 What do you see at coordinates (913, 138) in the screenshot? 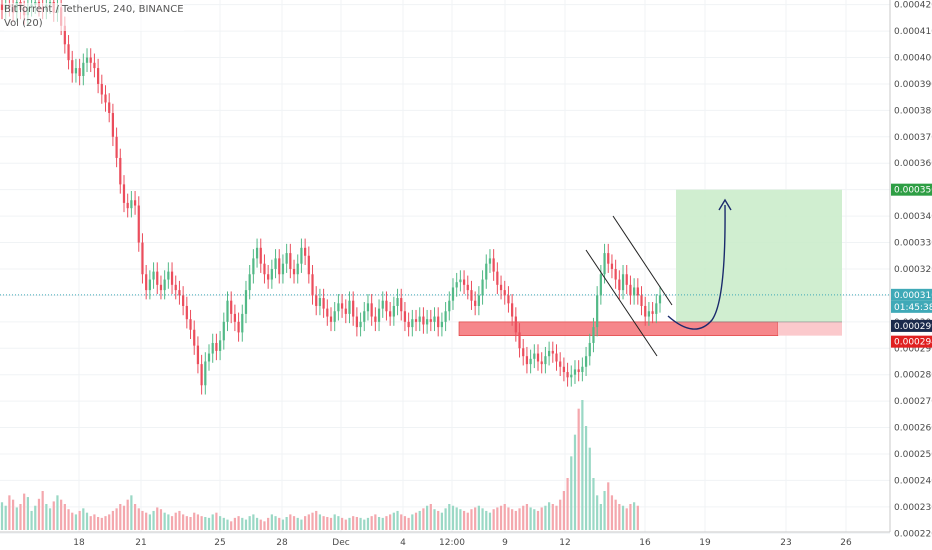
I see `price-tick-label: 0.00037000` at bounding box center [913, 138].